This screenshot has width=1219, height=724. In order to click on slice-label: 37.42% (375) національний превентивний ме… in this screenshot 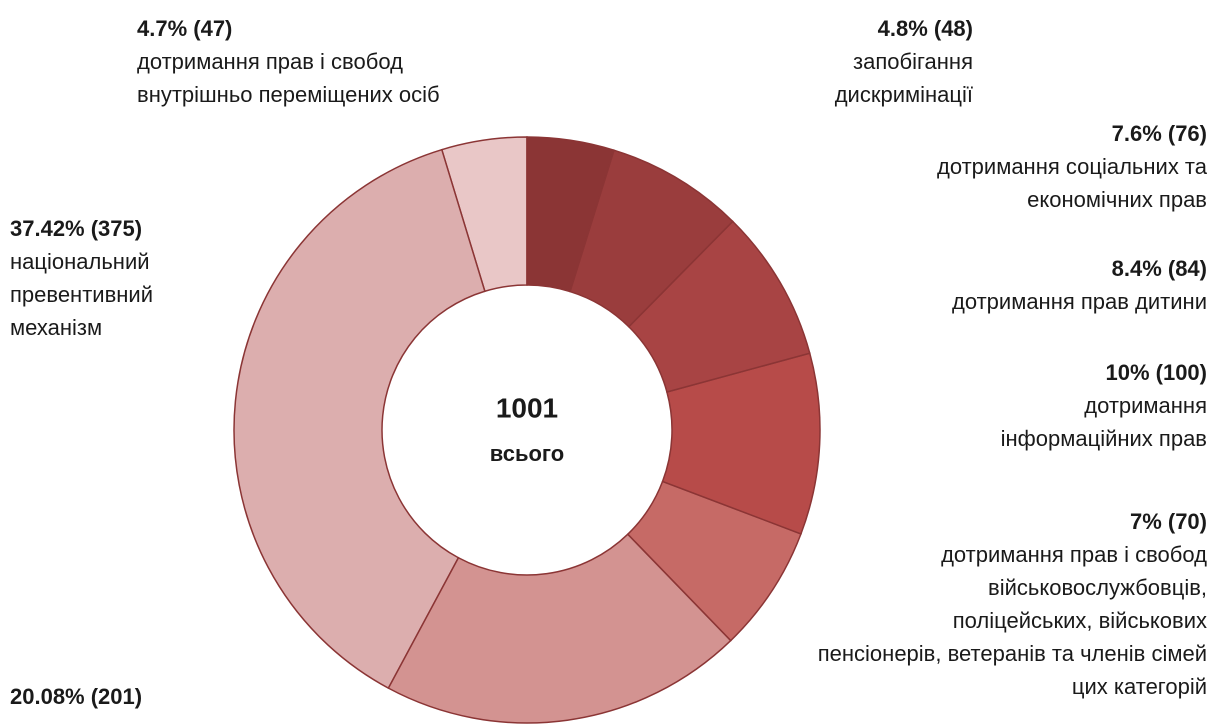, I will do `click(81, 278)`.